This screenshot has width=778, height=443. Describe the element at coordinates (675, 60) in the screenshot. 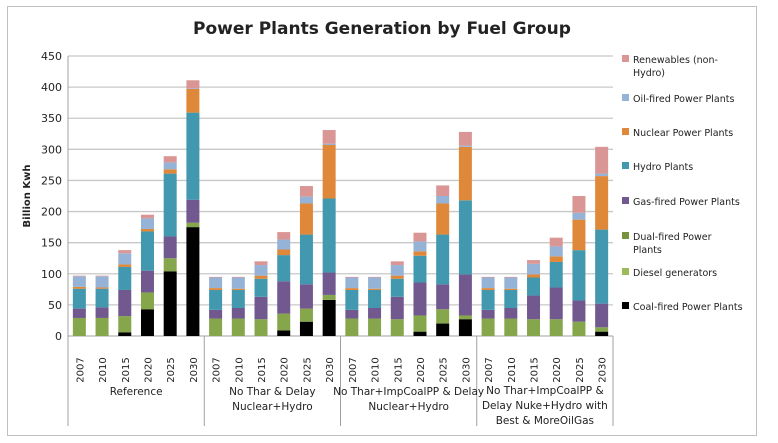

I see `legend-label: Renewables (non-` at that location.